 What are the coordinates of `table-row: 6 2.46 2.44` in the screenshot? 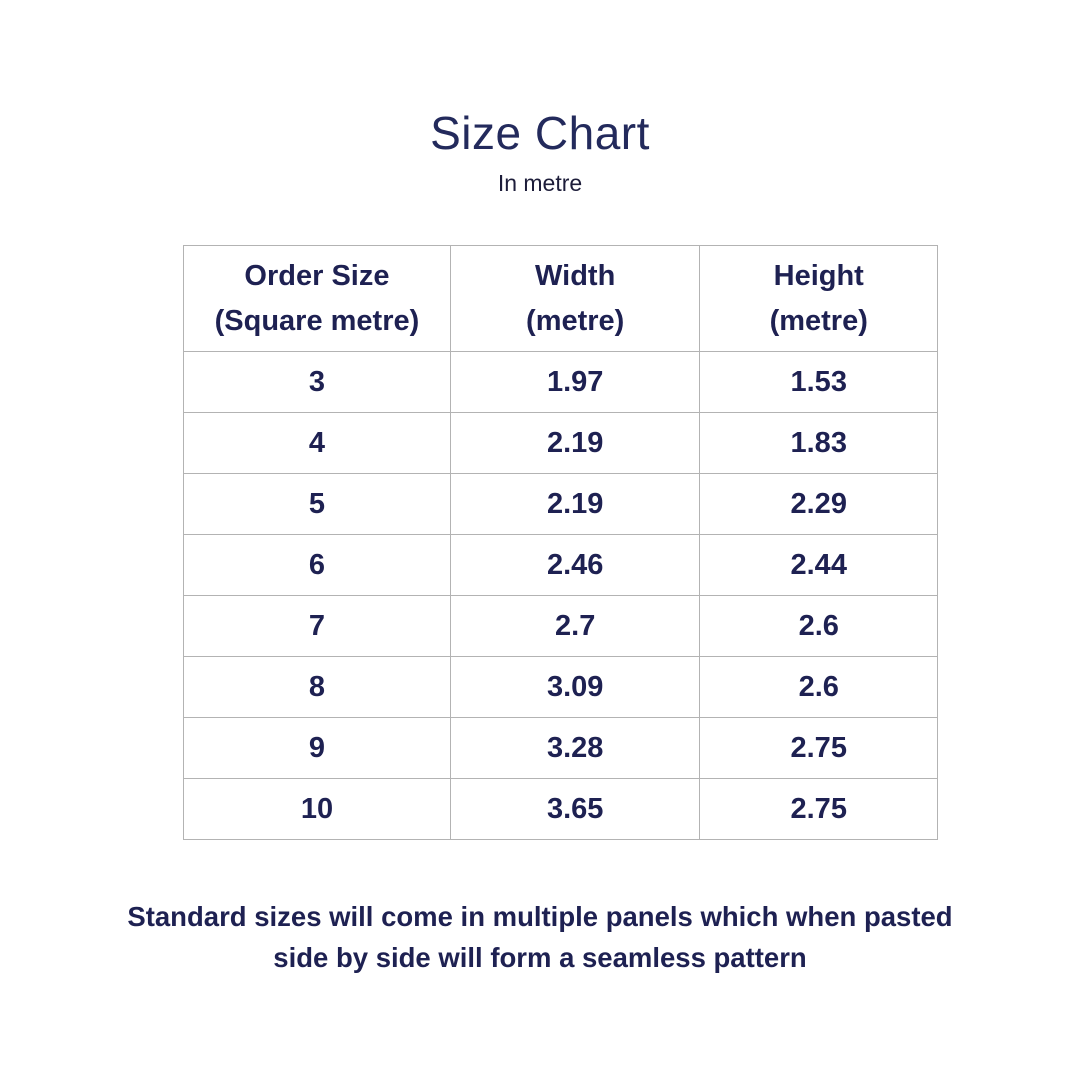 It's located at (560, 565).